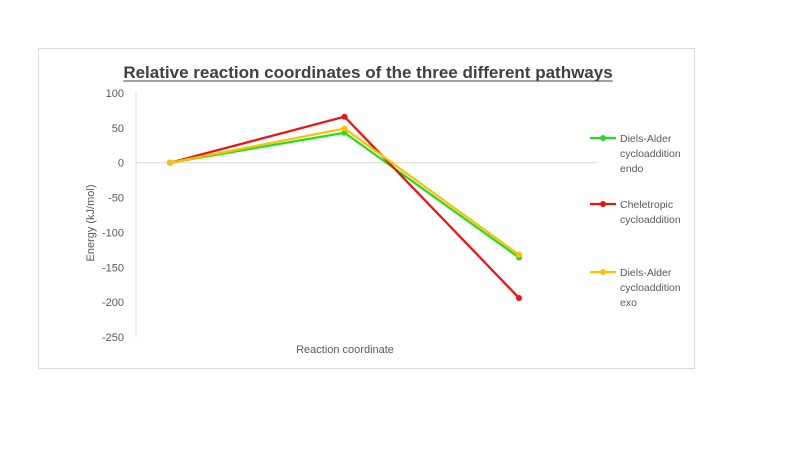 The image size is (800, 449). Describe the element at coordinates (113, 338) in the screenshot. I see `y-tick-label: -250` at that location.